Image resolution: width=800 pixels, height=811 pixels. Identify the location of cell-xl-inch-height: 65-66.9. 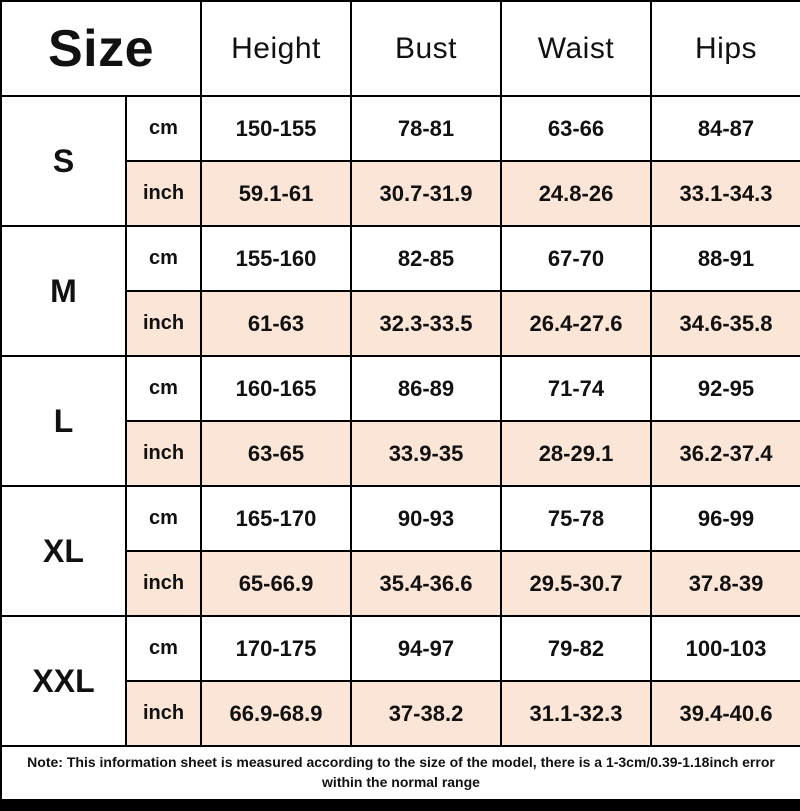
(276, 583).